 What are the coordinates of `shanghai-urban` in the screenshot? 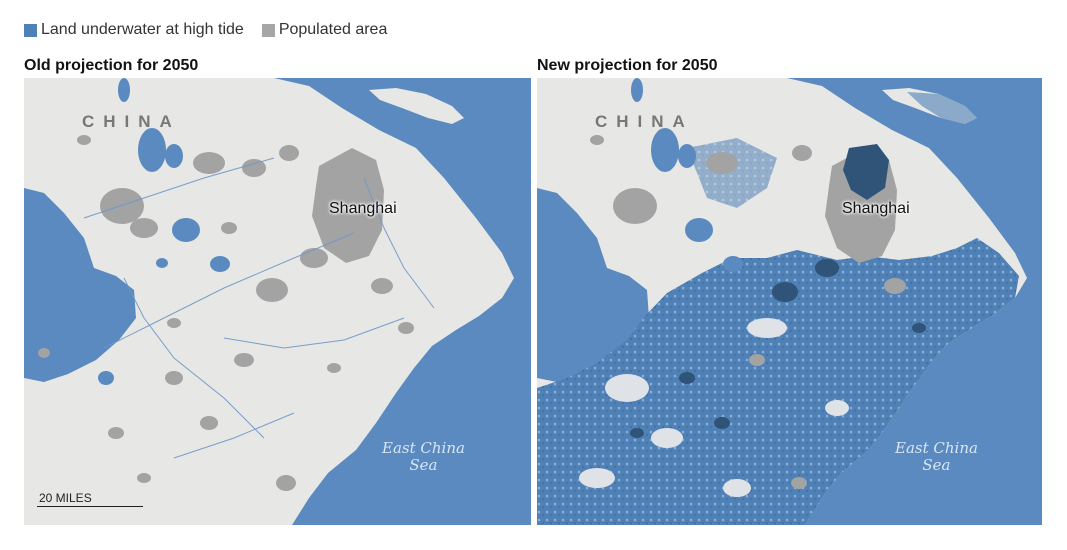 It's located at (348, 205).